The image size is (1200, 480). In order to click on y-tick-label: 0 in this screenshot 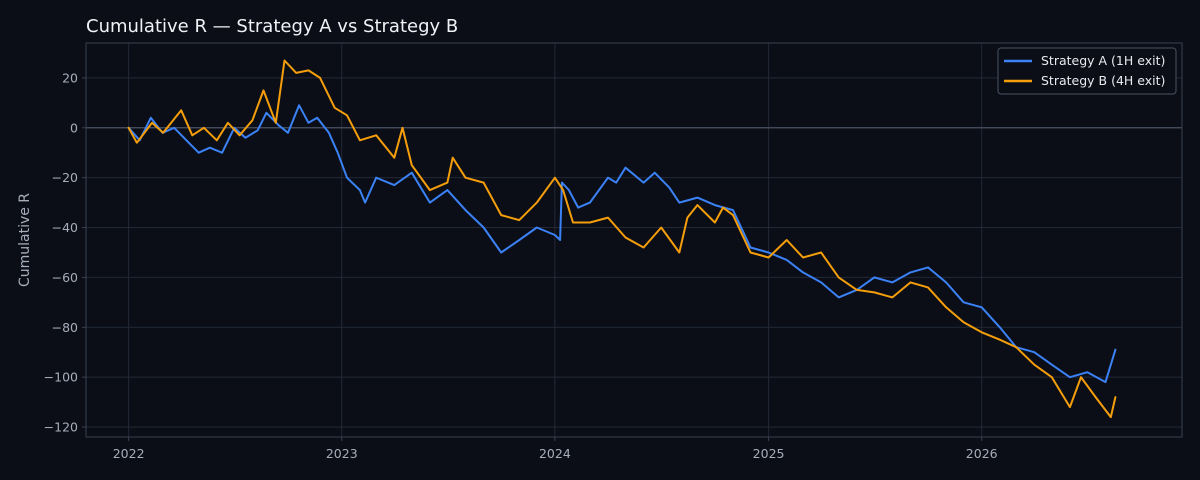, I will do `click(74, 127)`.